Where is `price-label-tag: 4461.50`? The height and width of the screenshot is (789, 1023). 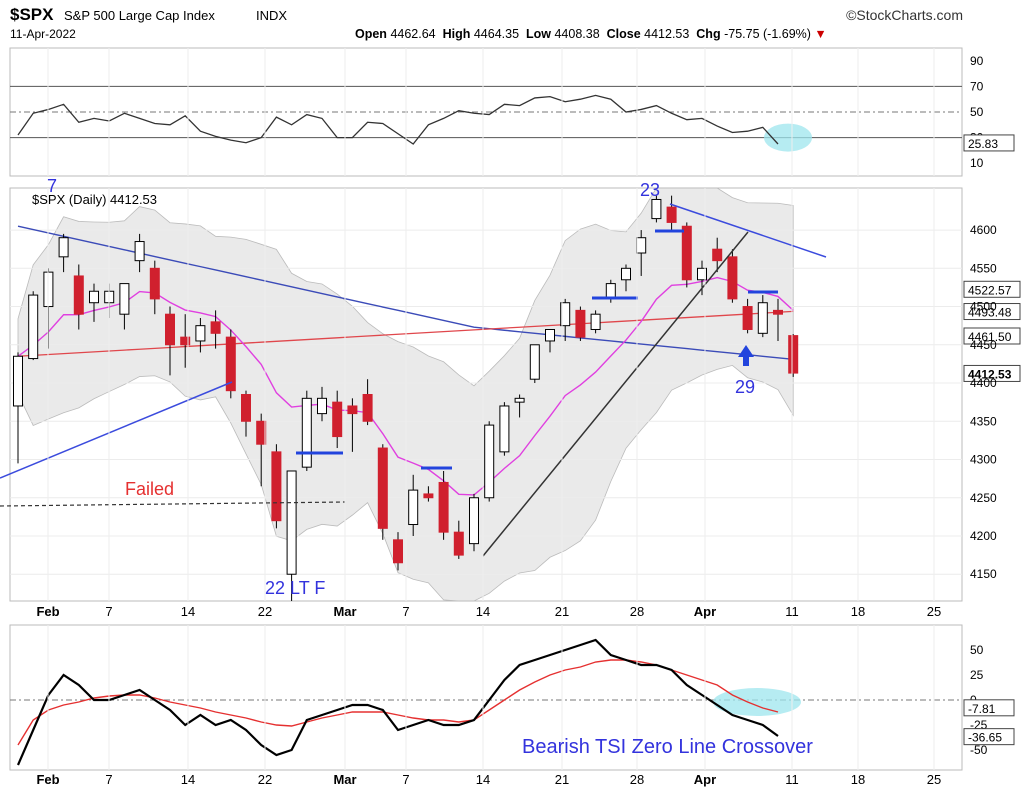
price-label-tag: 4461.50 is located at coordinates (992, 336).